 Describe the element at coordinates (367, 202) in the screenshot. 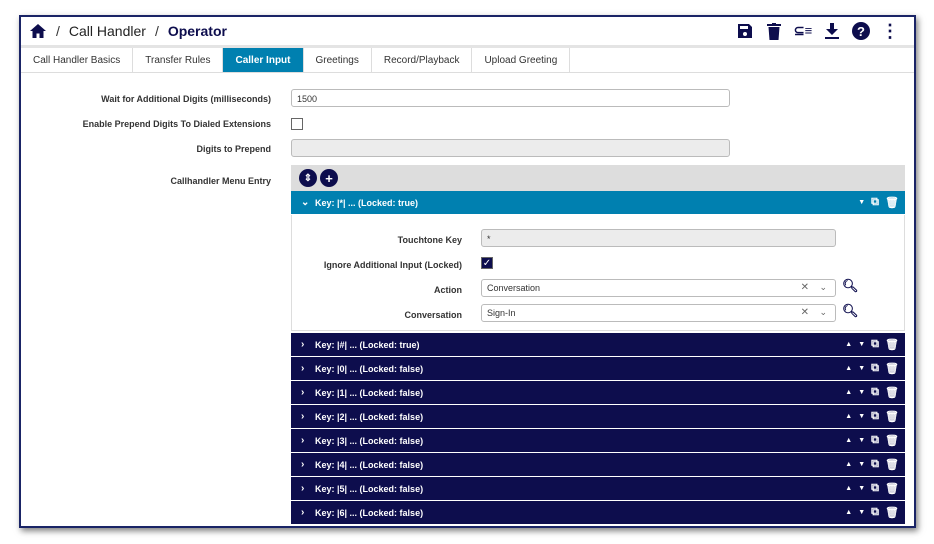

I see `menu-entry-title: Key: |*| ... (Locked: true)` at that location.